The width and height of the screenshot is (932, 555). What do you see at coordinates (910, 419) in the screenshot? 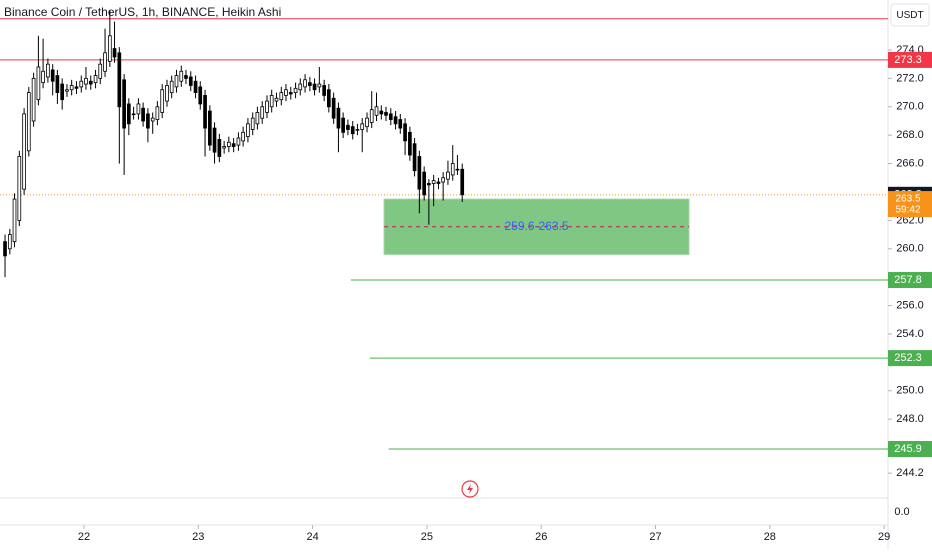
I see `y-tick-label: 248.0` at bounding box center [910, 419].